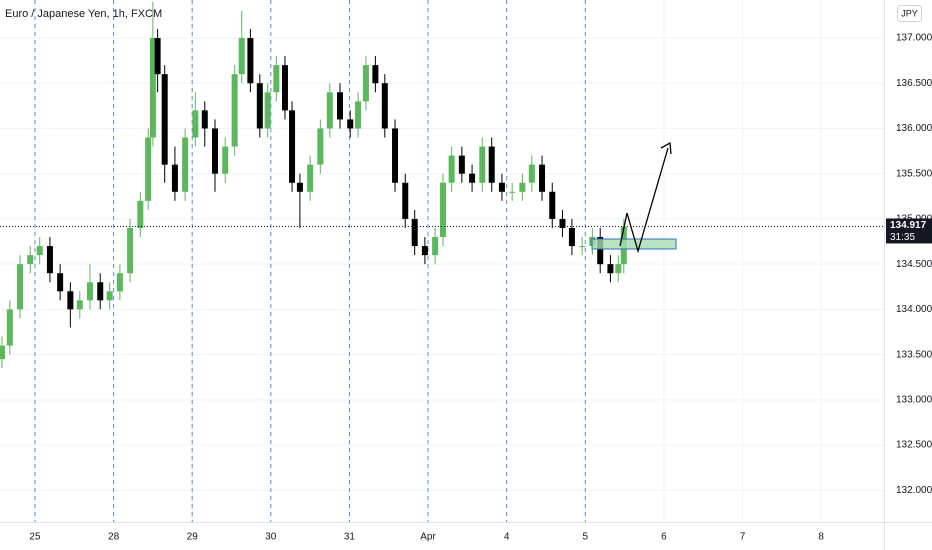 The image size is (932, 550). I want to click on y-tick-label: 134.500, so click(914, 264).